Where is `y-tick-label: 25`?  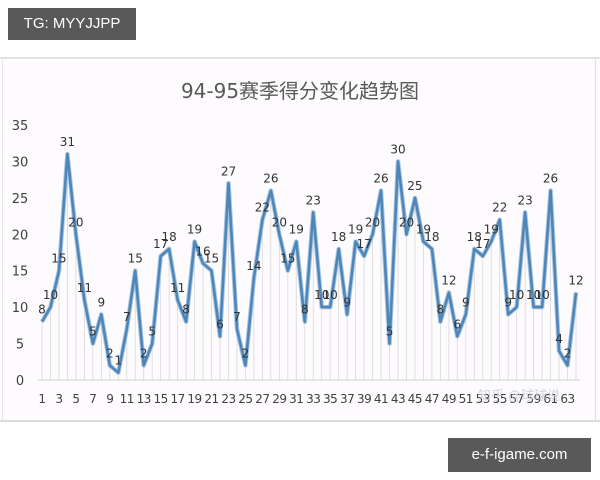
y-tick-label: 25 is located at coordinates (20, 199).